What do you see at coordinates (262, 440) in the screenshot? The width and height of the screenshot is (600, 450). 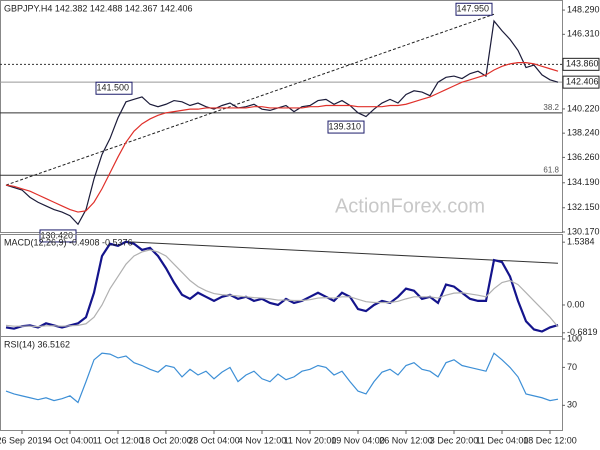 I see `x-tick-label: 4 Nov 12:00` at bounding box center [262, 440].